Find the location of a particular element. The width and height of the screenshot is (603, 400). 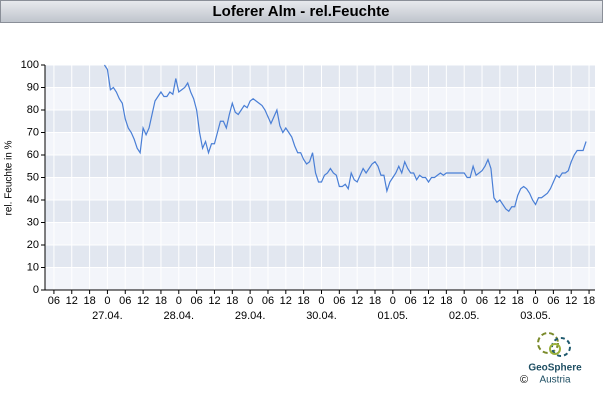

date-label: 02.05. is located at coordinates (464, 316).